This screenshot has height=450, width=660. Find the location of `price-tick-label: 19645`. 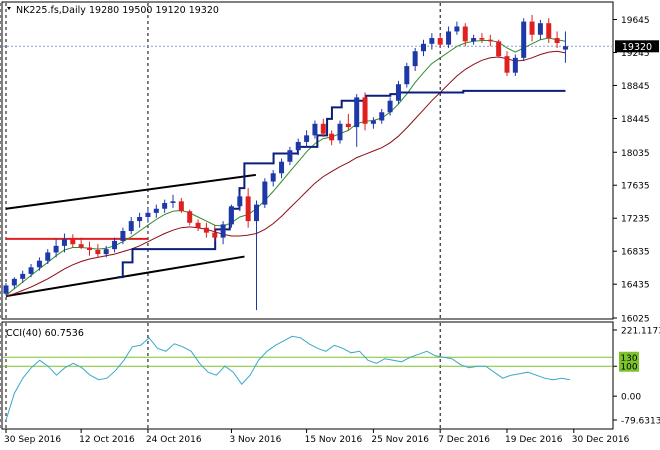

price-tick-label: 19645 is located at coordinates (635, 21).